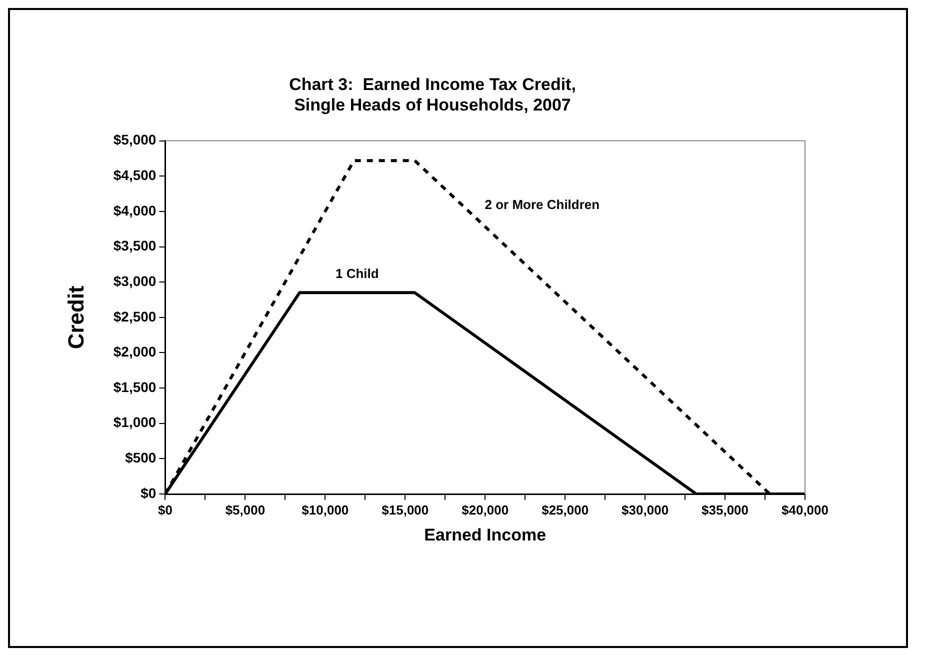 The height and width of the screenshot is (663, 932). What do you see at coordinates (134, 386) in the screenshot?
I see `y-tick-label: $1,500` at bounding box center [134, 386].